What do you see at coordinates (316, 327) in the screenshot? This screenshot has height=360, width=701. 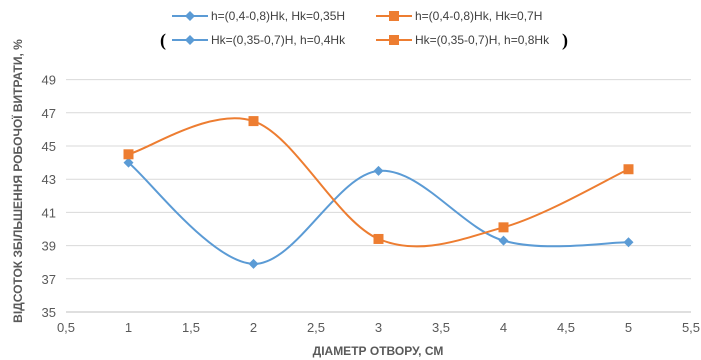 I see `x-tick-label: 2,5` at bounding box center [316, 327].